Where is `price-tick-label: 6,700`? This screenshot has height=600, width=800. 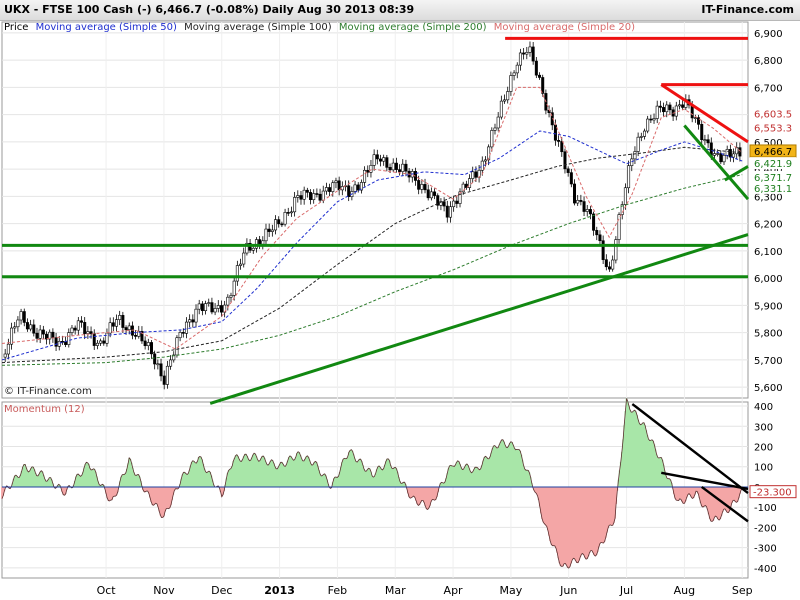 price-tick-label: 6,700 is located at coordinates (768, 88).